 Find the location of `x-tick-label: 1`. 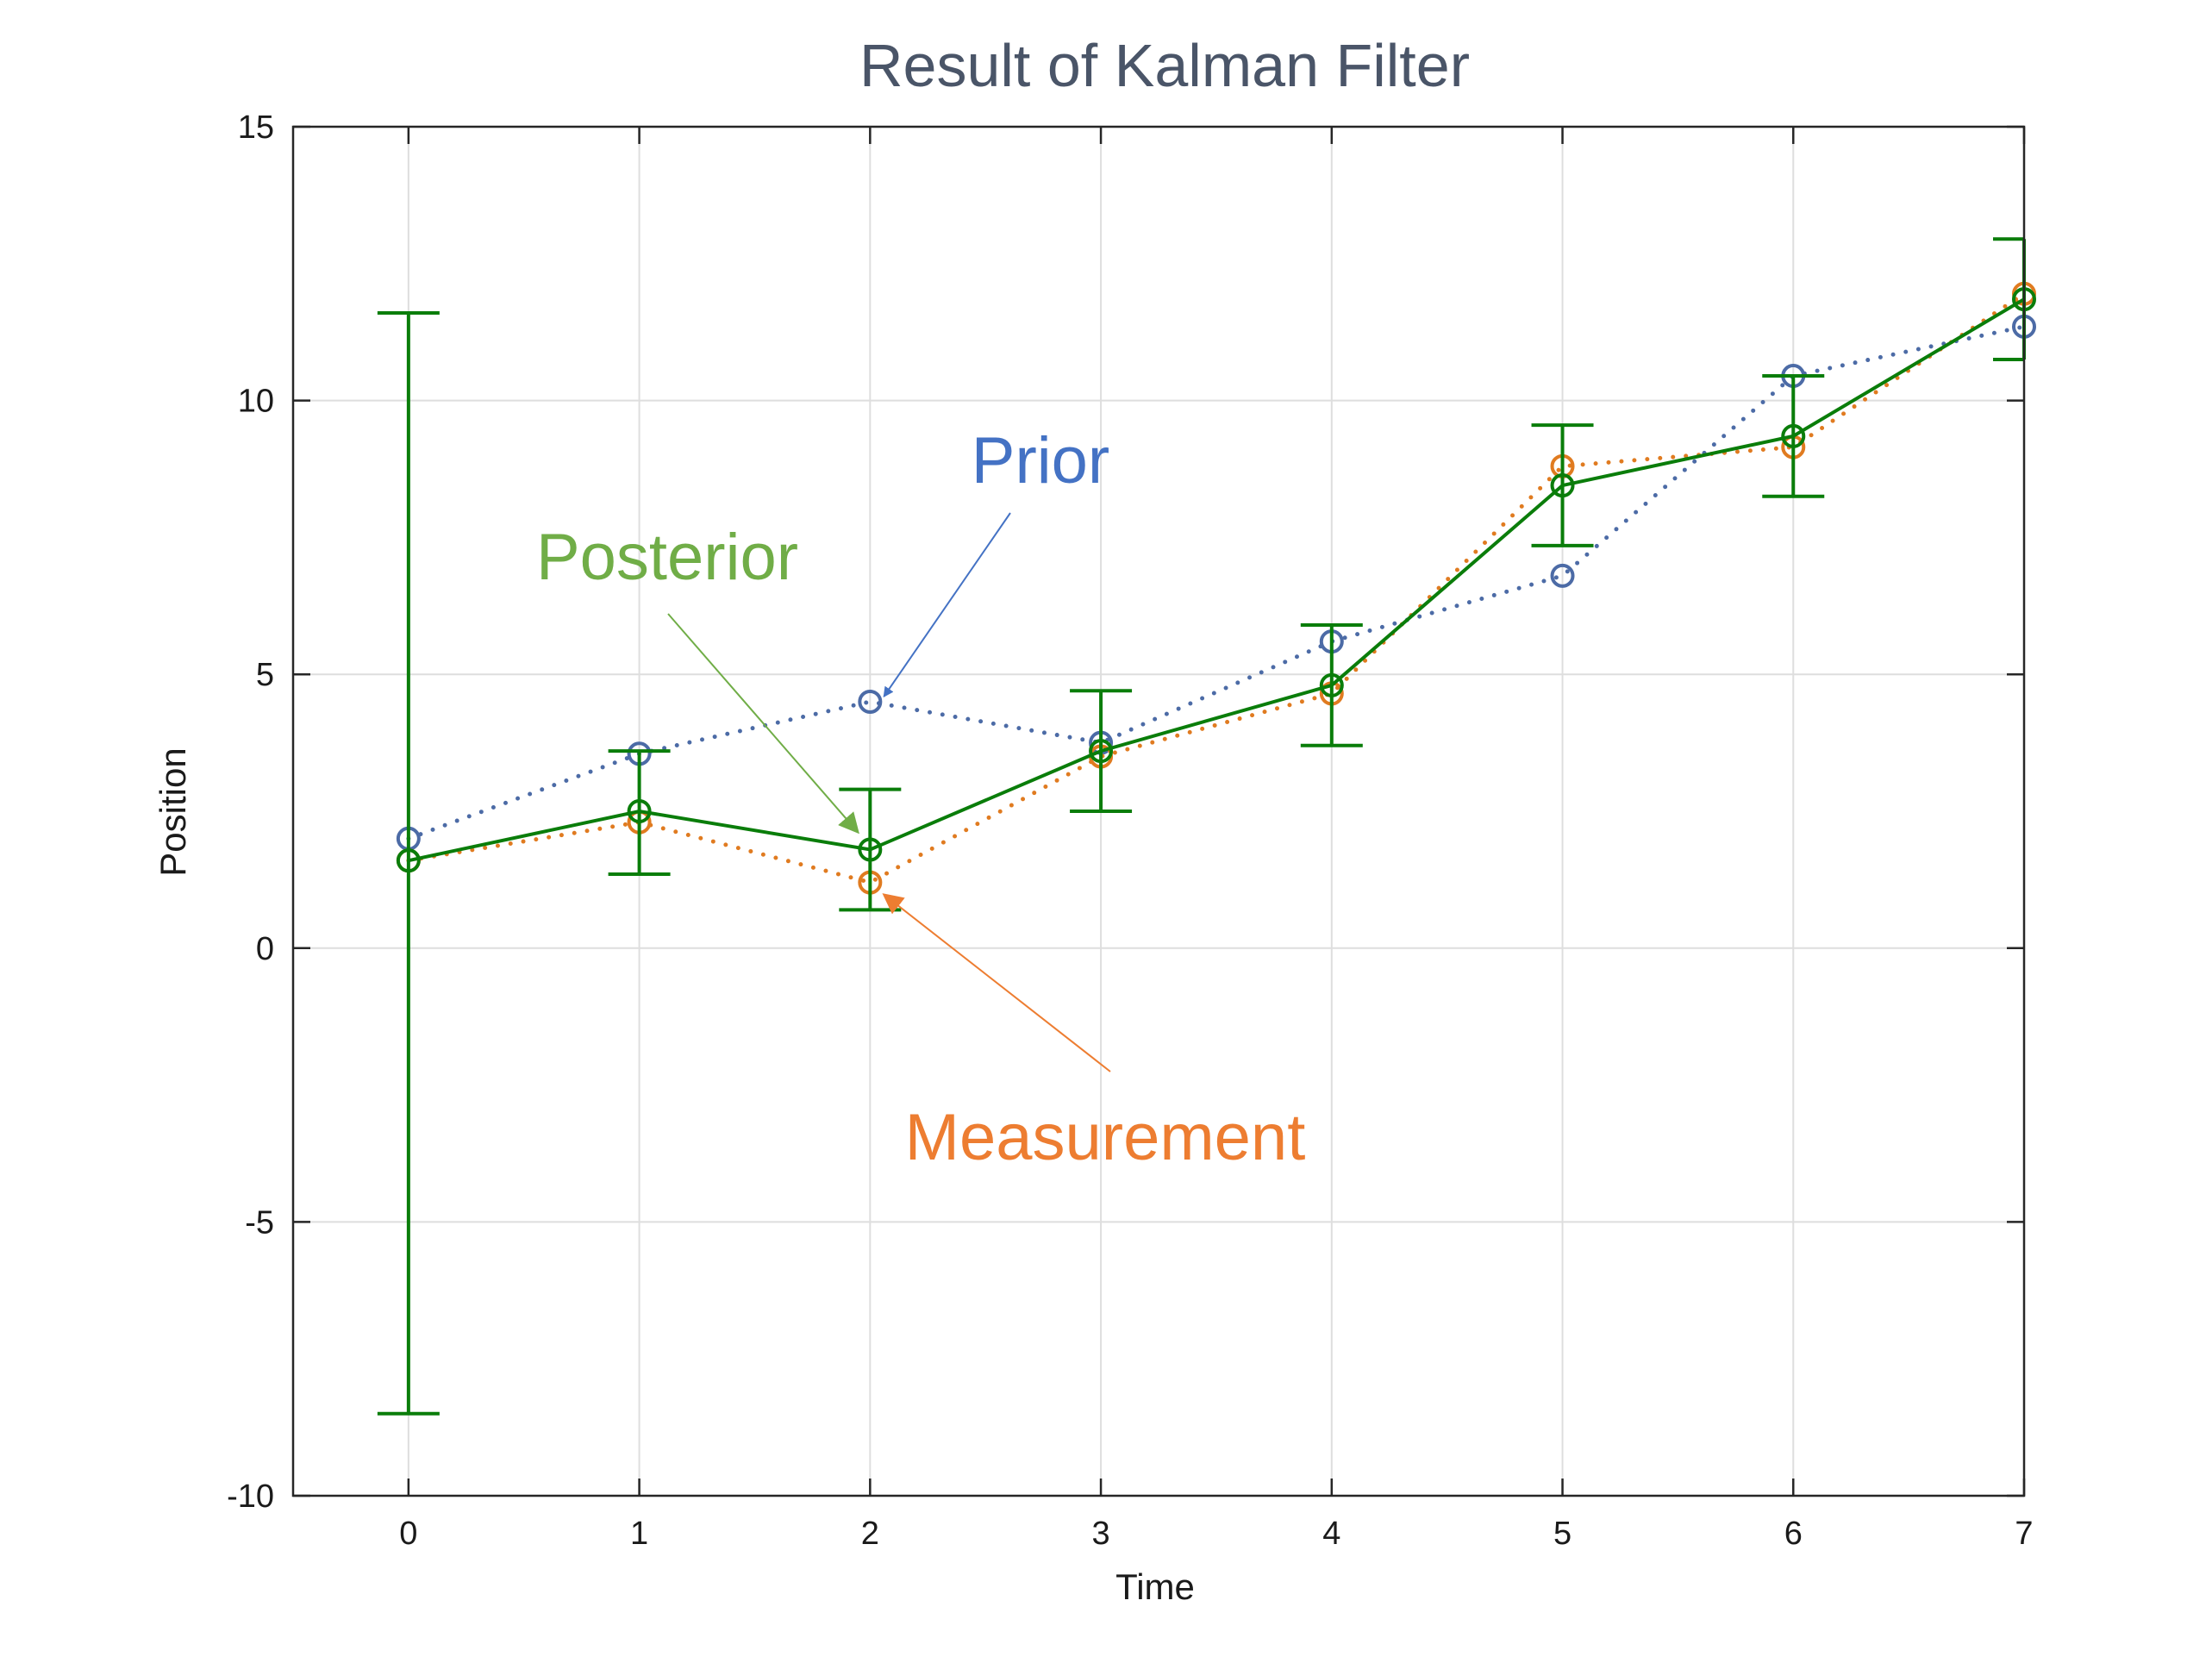

x-tick-label: 1 is located at coordinates (639, 1534).